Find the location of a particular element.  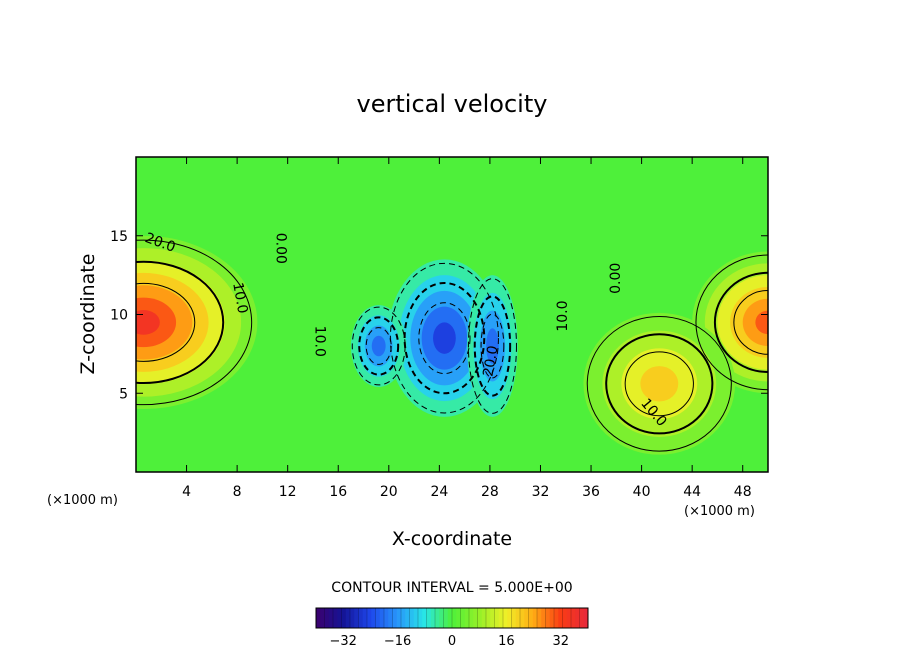

colorbar-tick-label: −32 is located at coordinates (342, 641).